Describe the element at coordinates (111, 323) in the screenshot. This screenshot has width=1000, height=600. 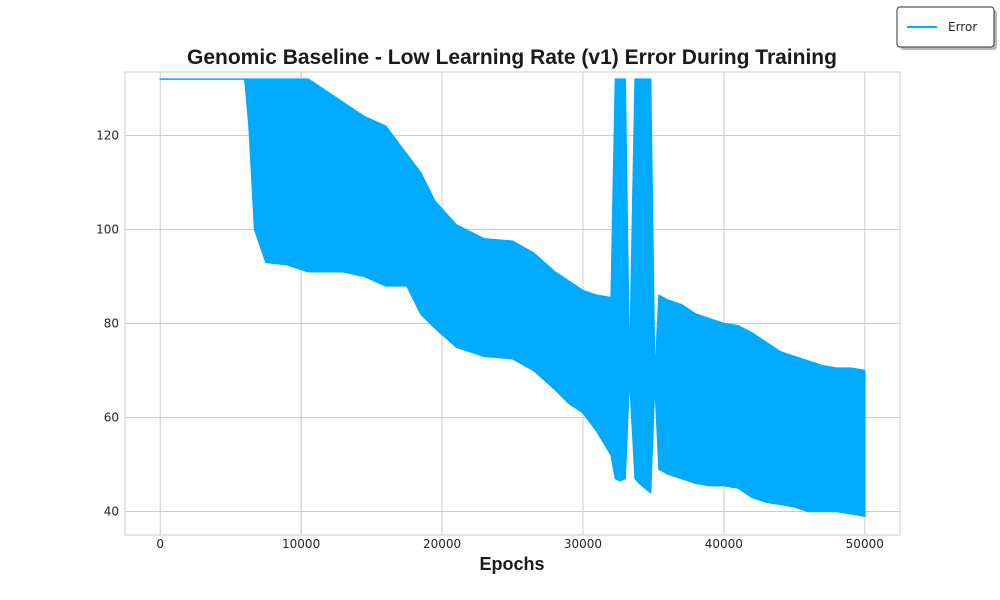
I see `y-tick-label: 80` at that location.